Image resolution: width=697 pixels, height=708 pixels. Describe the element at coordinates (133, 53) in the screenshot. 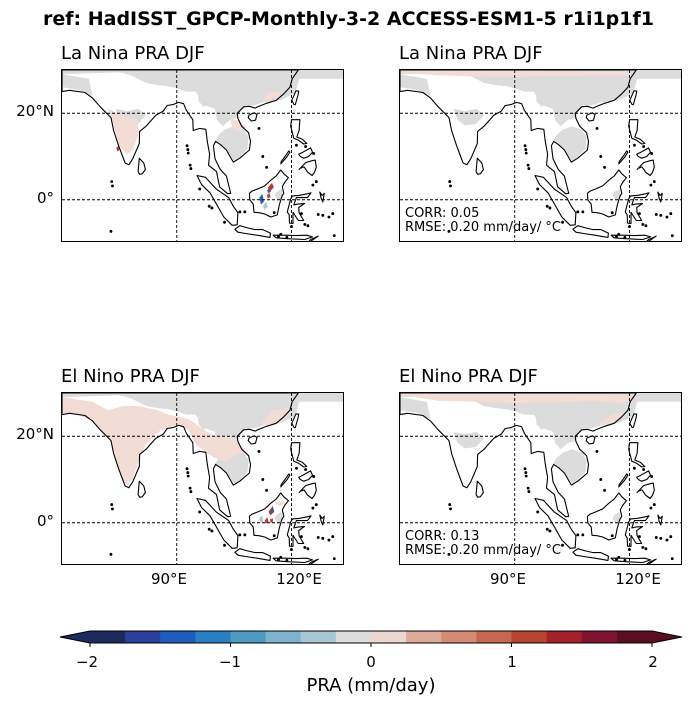

I see `panel-title-la-nina-obs: La Nina PRA DJF` at that location.